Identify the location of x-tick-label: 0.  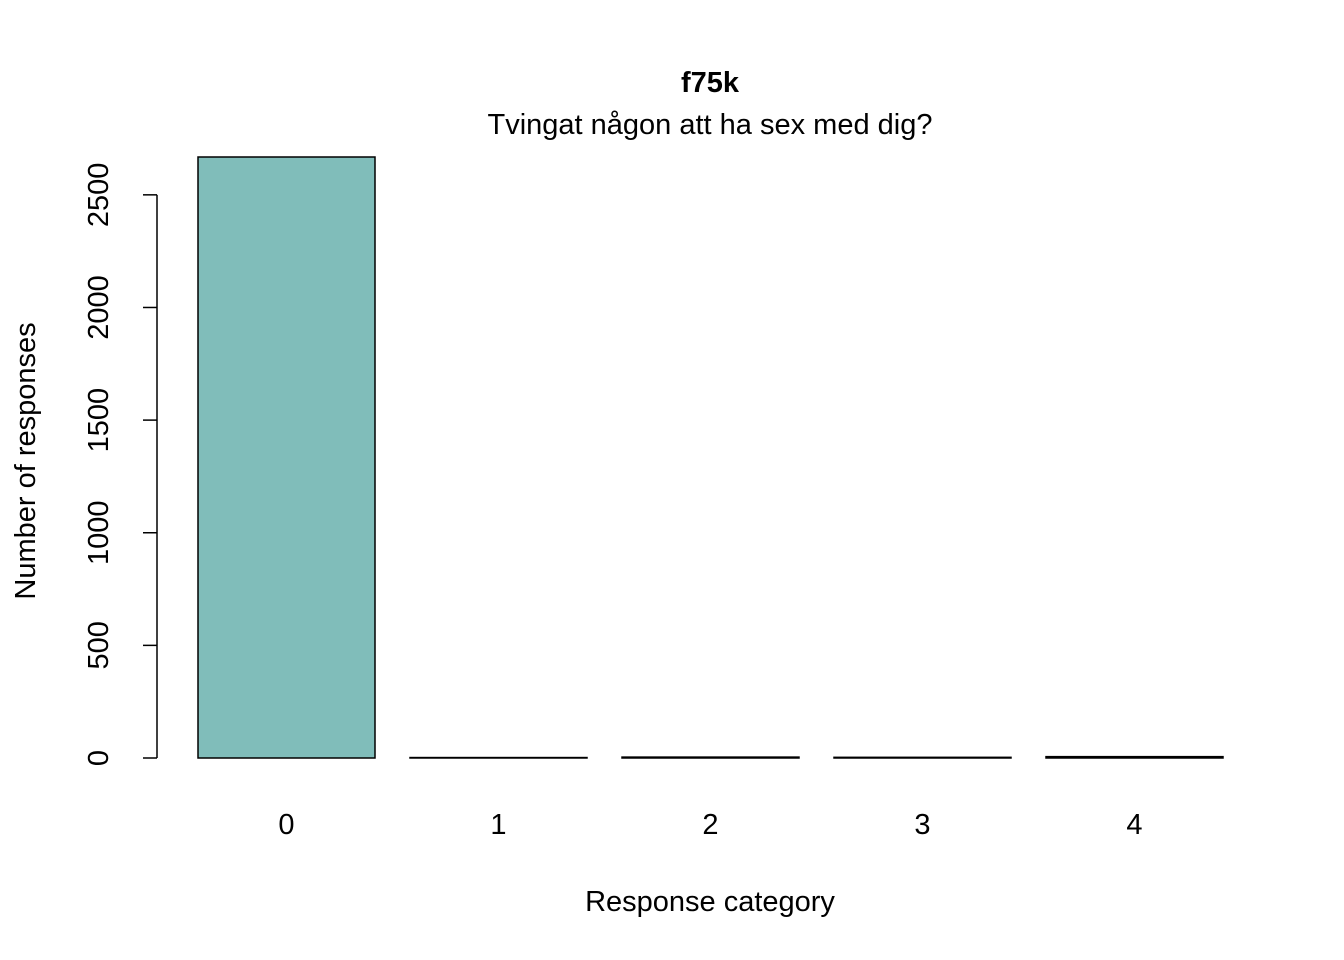
(286, 825).